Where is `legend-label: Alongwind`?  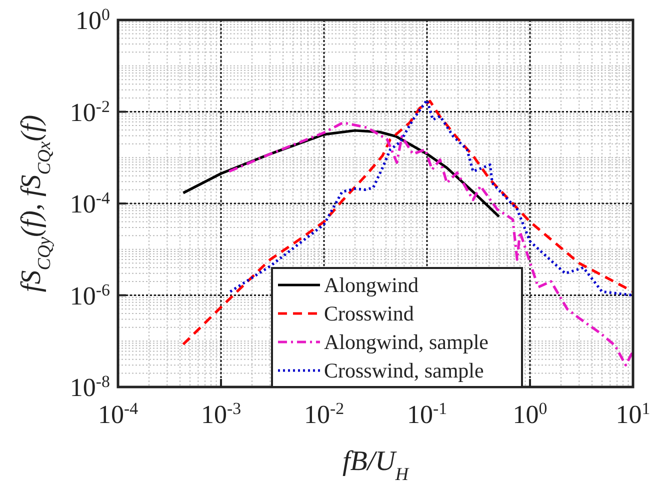
legend-label: Alongwind is located at coordinates (371, 285).